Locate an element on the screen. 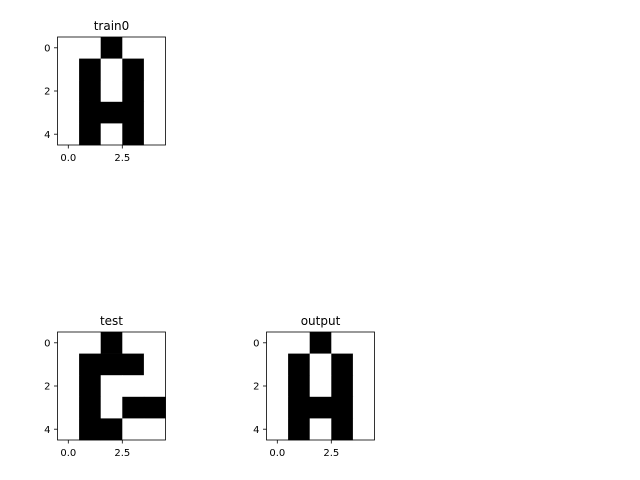  cell-output-r3-c0 is located at coordinates (277, 407).